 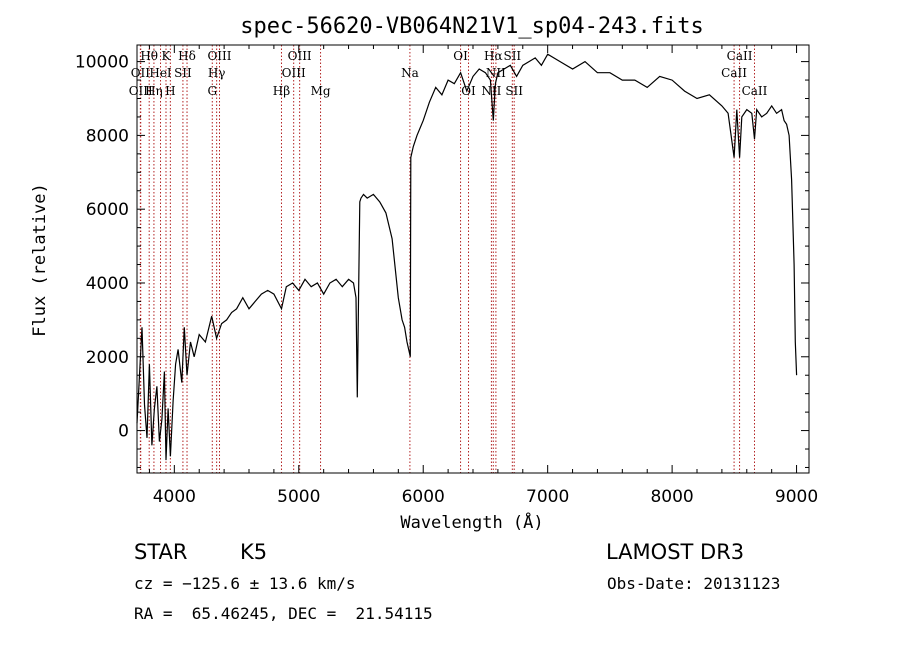 What do you see at coordinates (321, 91) in the screenshot?
I see `spectral-line-label: Mg` at bounding box center [321, 91].